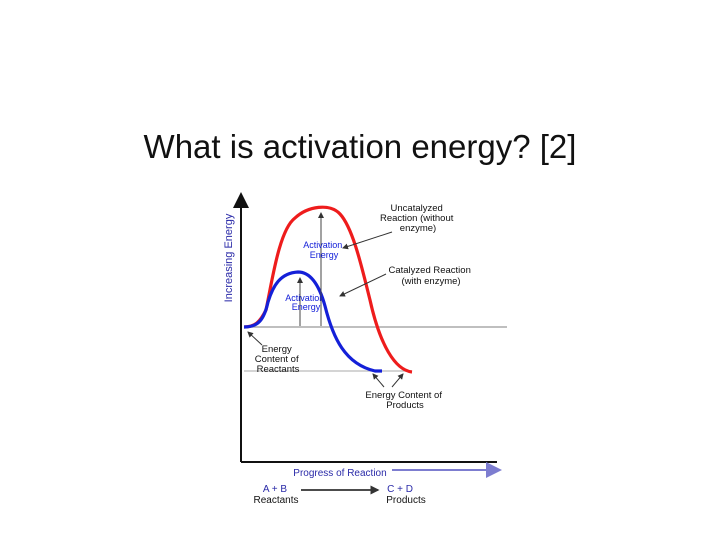 The height and width of the screenshot is (540, 720). I want to click on product-callout-line-b, so click(397, 380).